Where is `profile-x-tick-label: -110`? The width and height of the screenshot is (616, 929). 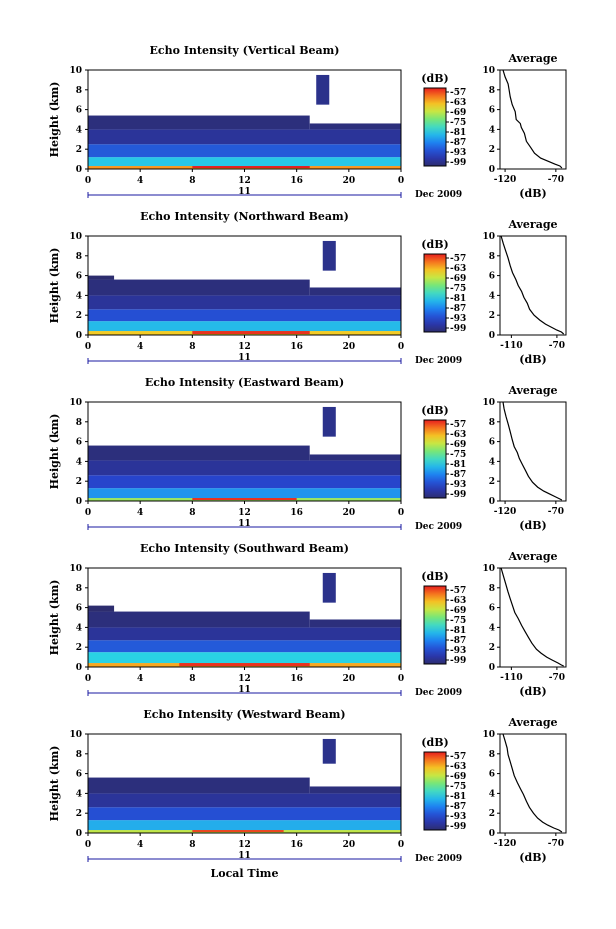 profile-x-tick-label: -110 is located at coordinates (511, 678).